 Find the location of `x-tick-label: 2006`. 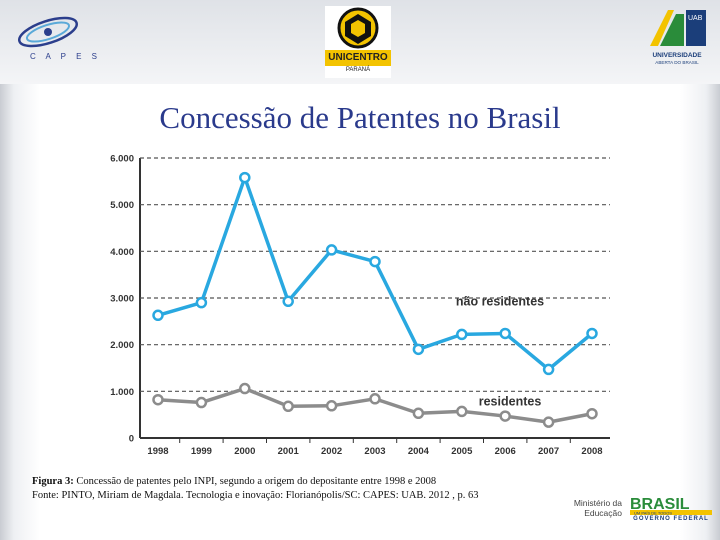

x-tick-label: 2006 is located at coordinates (505, 451).